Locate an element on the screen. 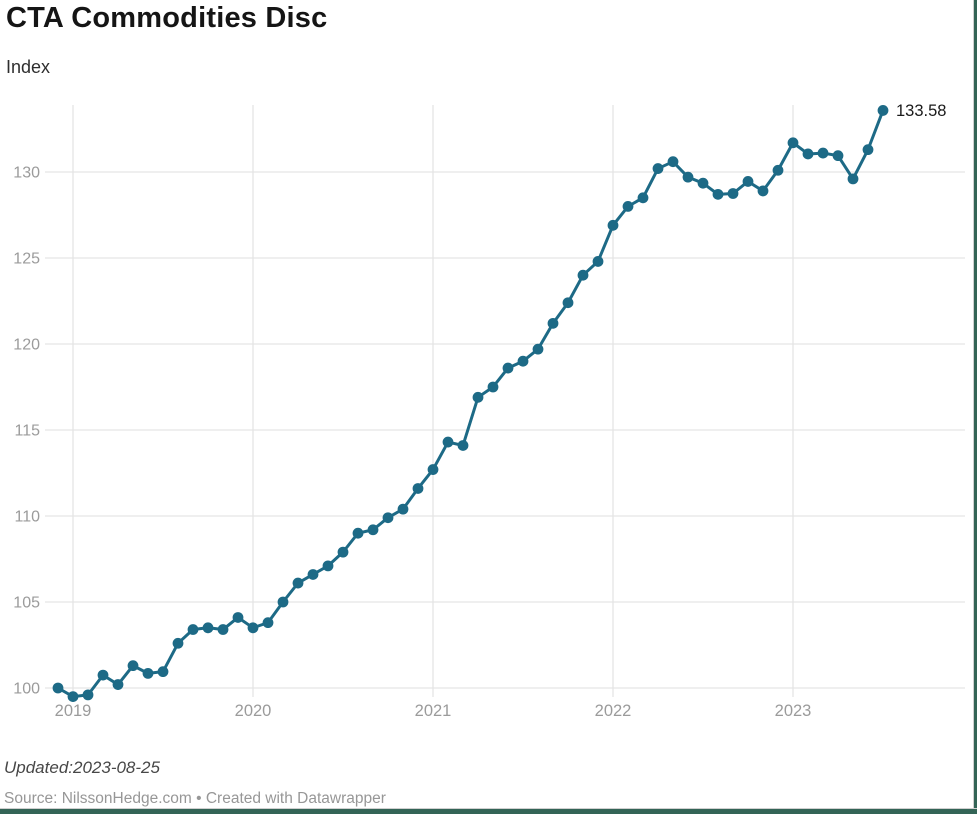 This screenshot has width=977, height=814. svg-text: 110 is located at coordinates (27, 517).